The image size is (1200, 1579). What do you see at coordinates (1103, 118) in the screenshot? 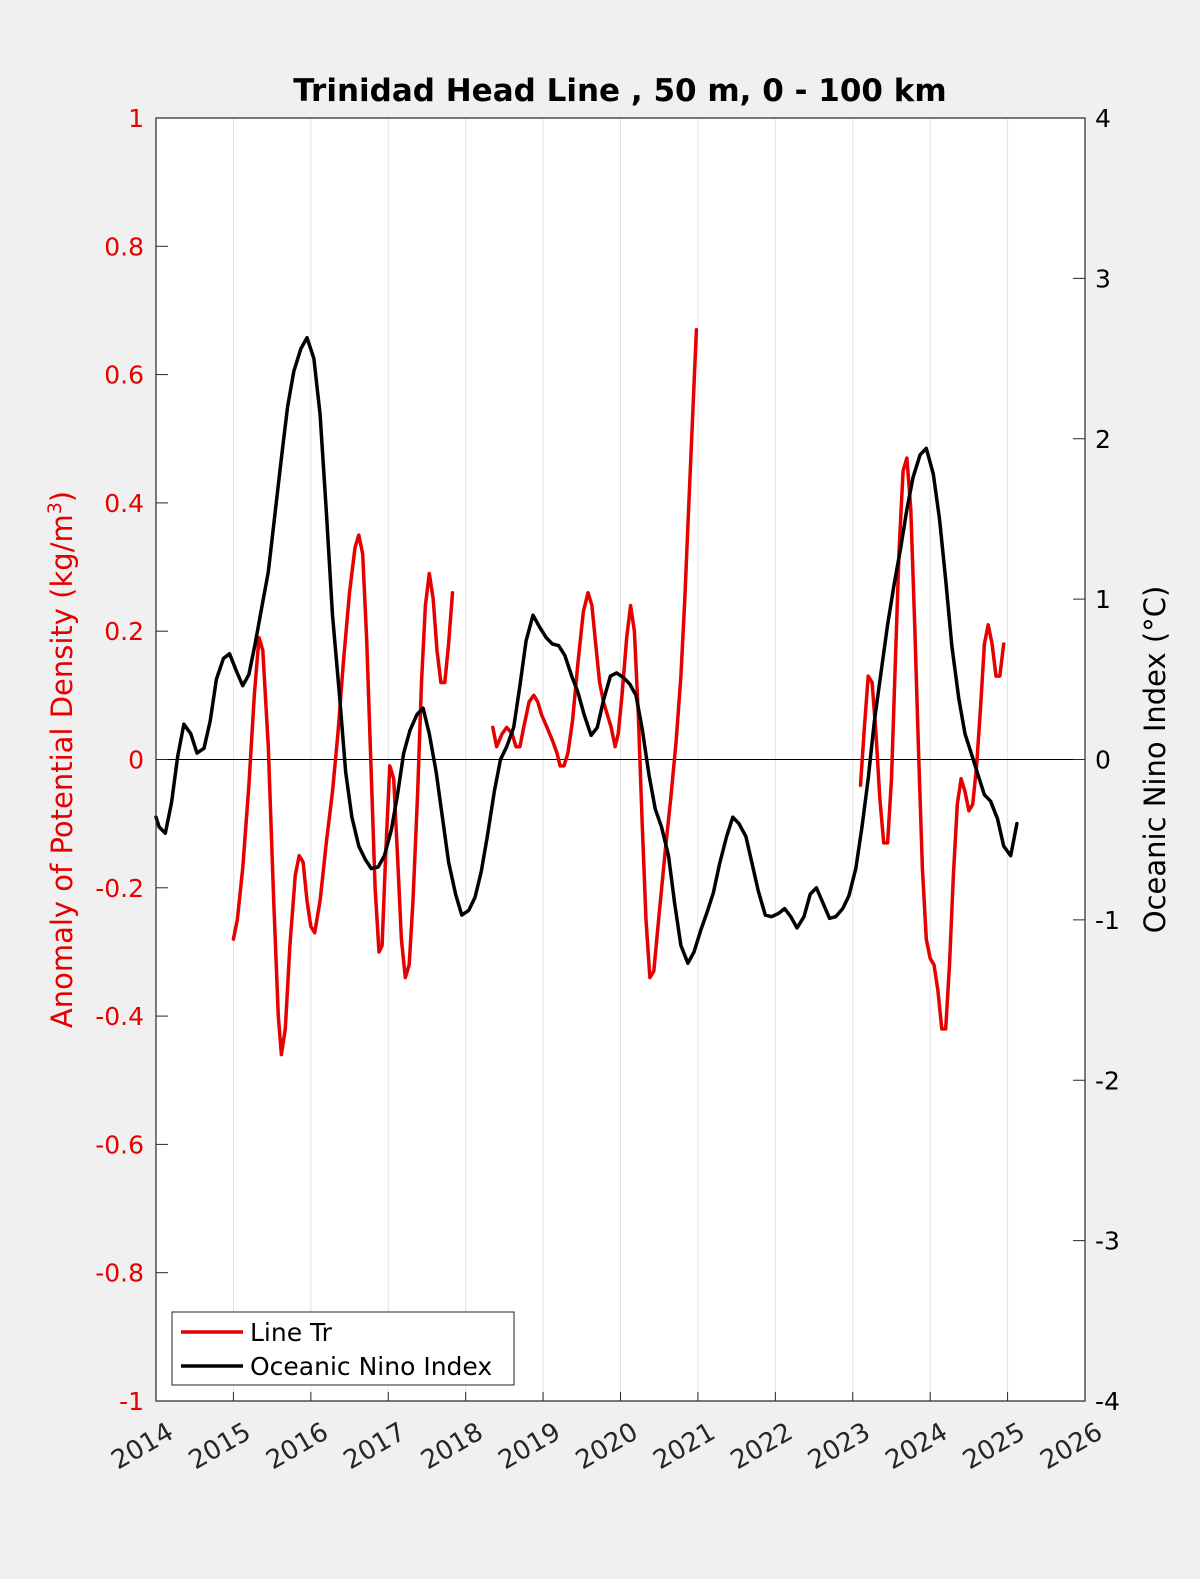
I see `y-right-tick-label: 4` at bounding box center [1103, 118].